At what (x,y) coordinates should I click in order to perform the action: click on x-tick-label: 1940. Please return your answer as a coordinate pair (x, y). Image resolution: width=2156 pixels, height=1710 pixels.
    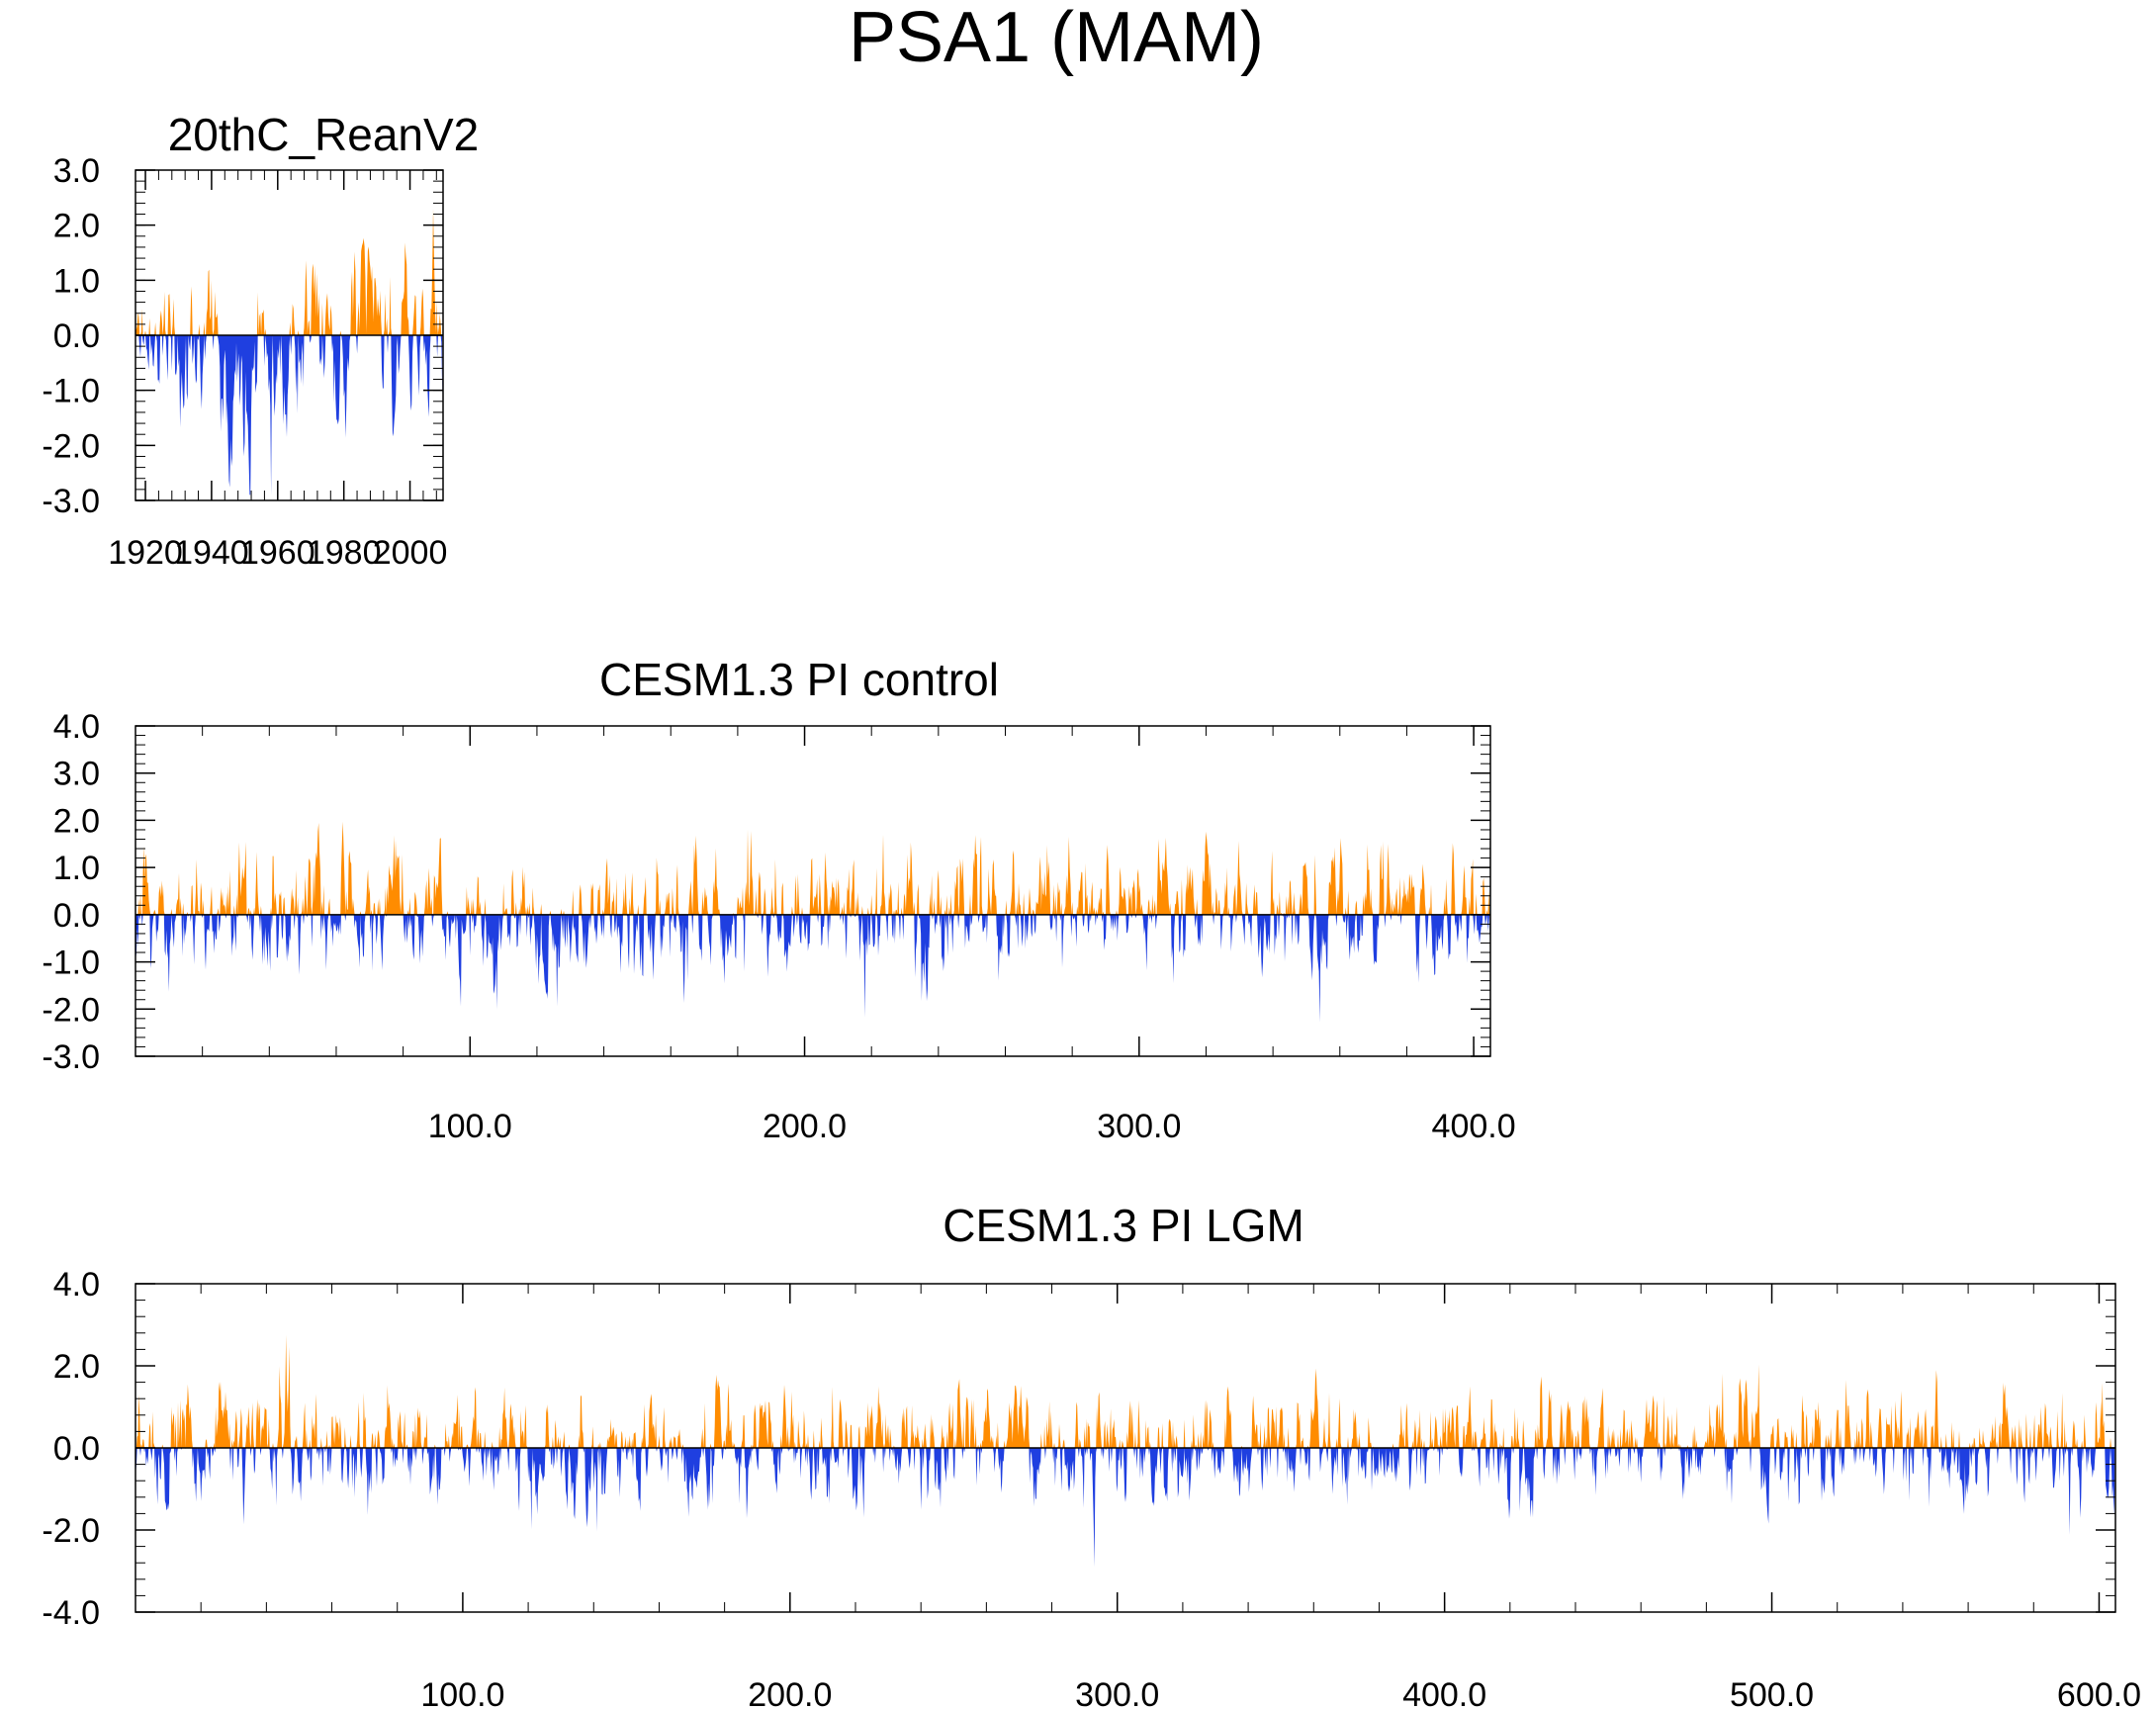
    Looking at the image, I should click on (211, 553).